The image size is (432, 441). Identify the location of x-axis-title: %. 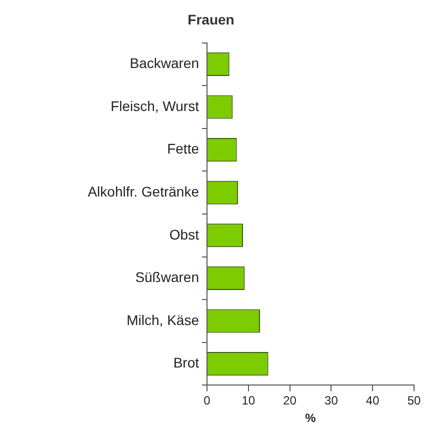
(310, 418).